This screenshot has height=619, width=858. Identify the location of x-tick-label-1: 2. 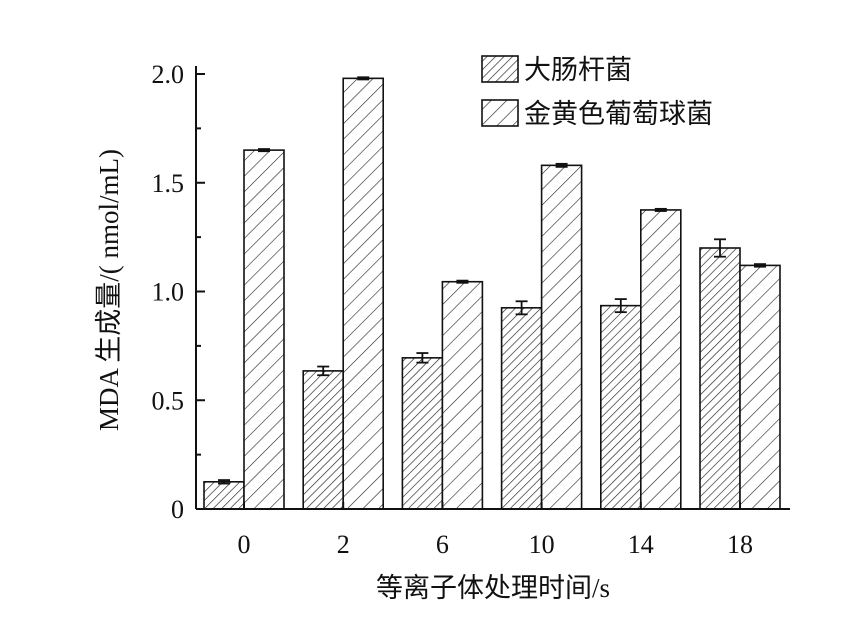
(343, 544).